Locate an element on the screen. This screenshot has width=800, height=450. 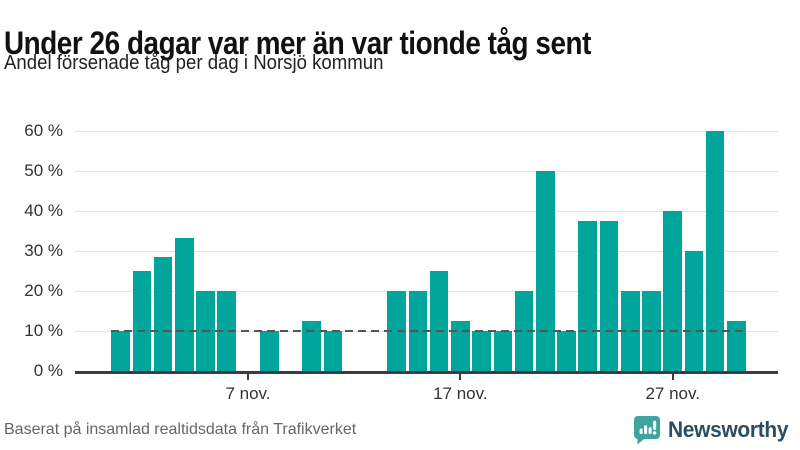
y-axis-label: 50 % is located at coordinates (43, 170).